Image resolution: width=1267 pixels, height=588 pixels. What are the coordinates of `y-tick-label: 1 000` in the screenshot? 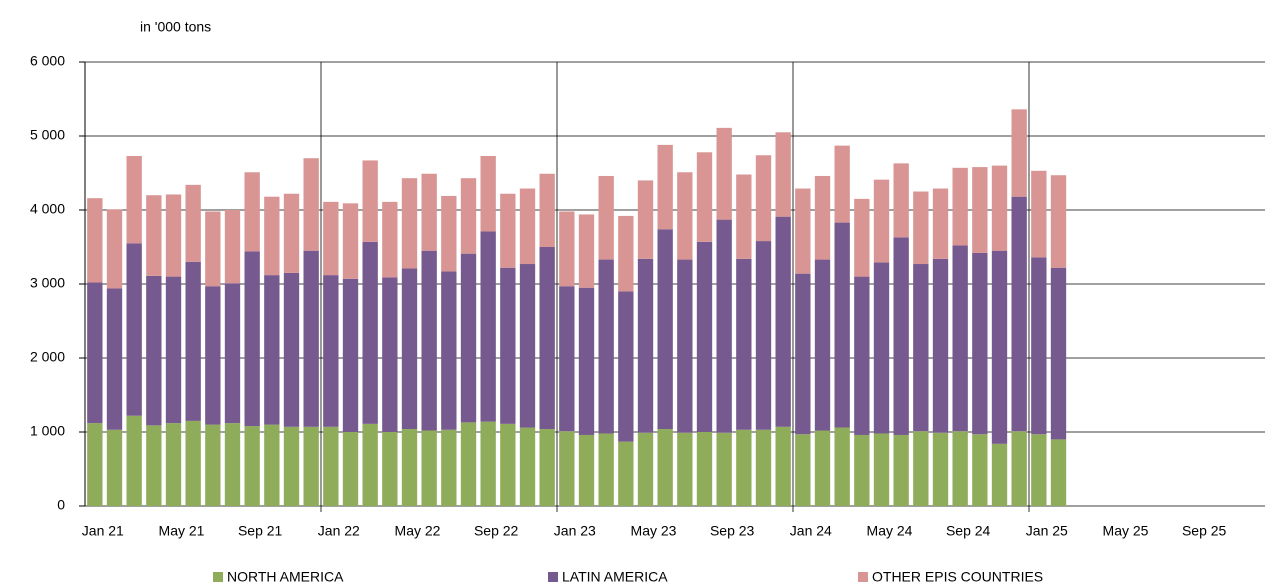 It's located at (47, 431).